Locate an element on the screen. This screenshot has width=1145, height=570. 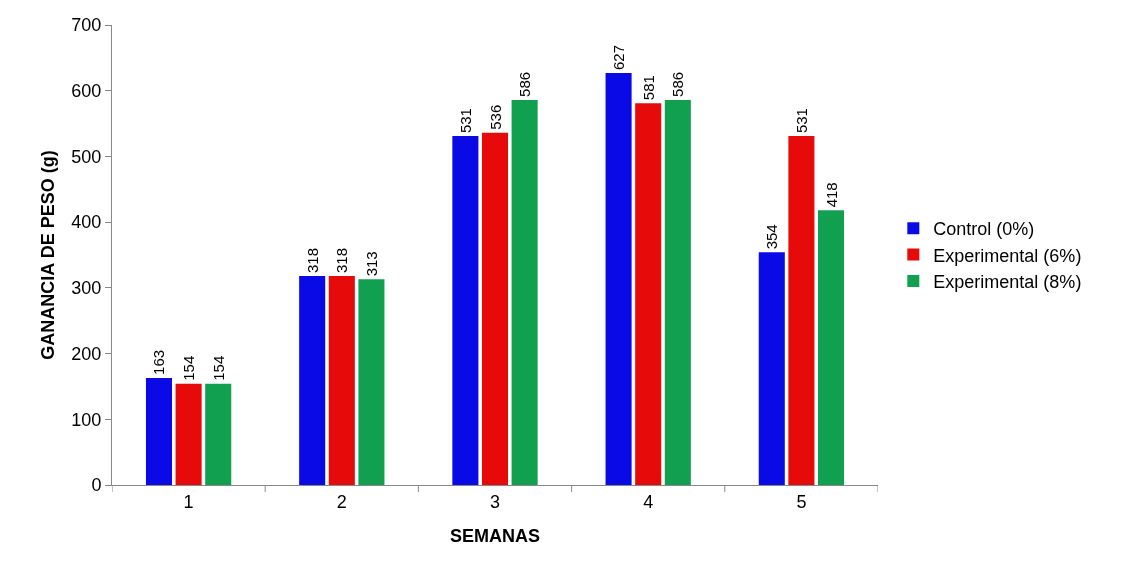
data-label: 313 is located at coordinates (371, 264).